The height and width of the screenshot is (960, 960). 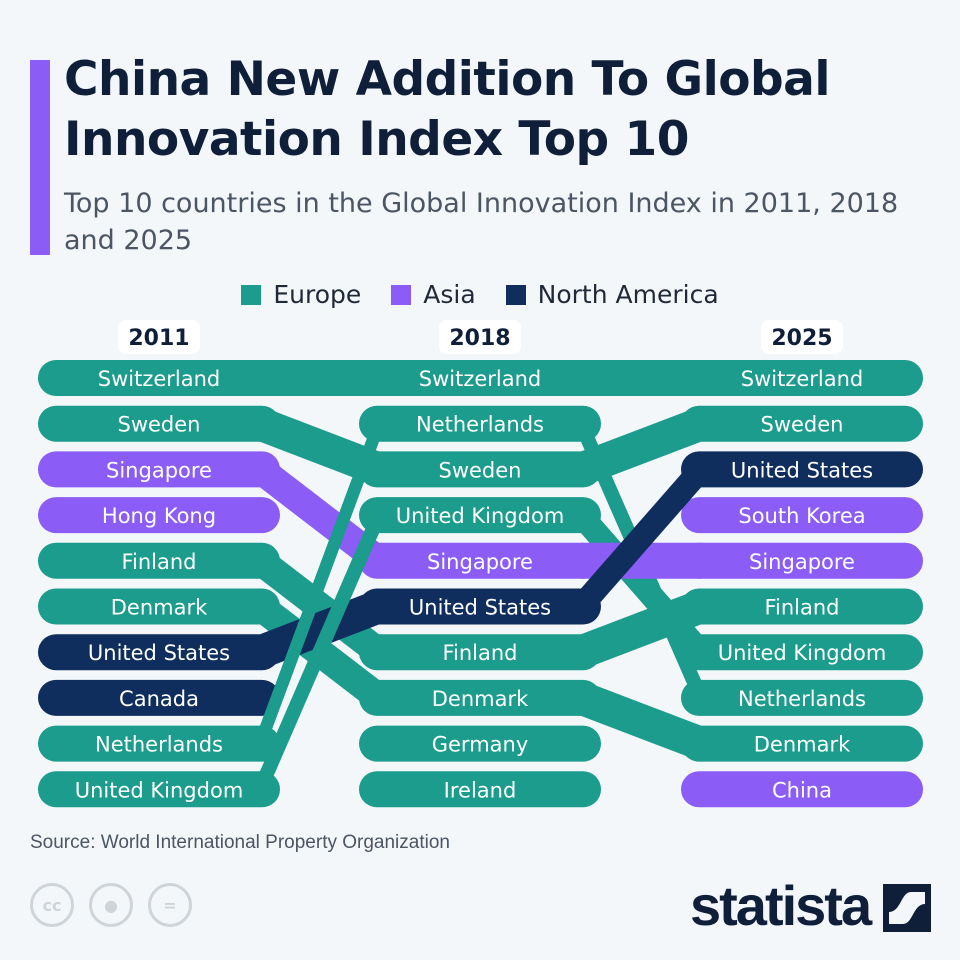 I want to click on rank-pill-germany, so click(x=480, y=743).